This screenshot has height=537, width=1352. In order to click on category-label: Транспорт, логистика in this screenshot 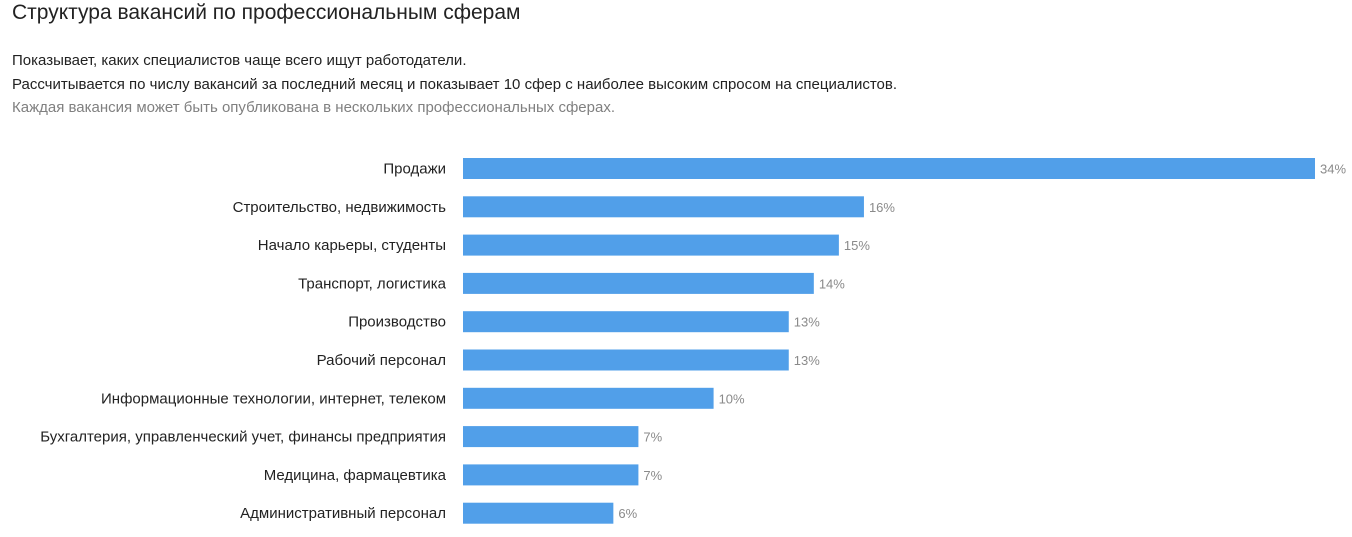, I will do `click(372, 283)`.